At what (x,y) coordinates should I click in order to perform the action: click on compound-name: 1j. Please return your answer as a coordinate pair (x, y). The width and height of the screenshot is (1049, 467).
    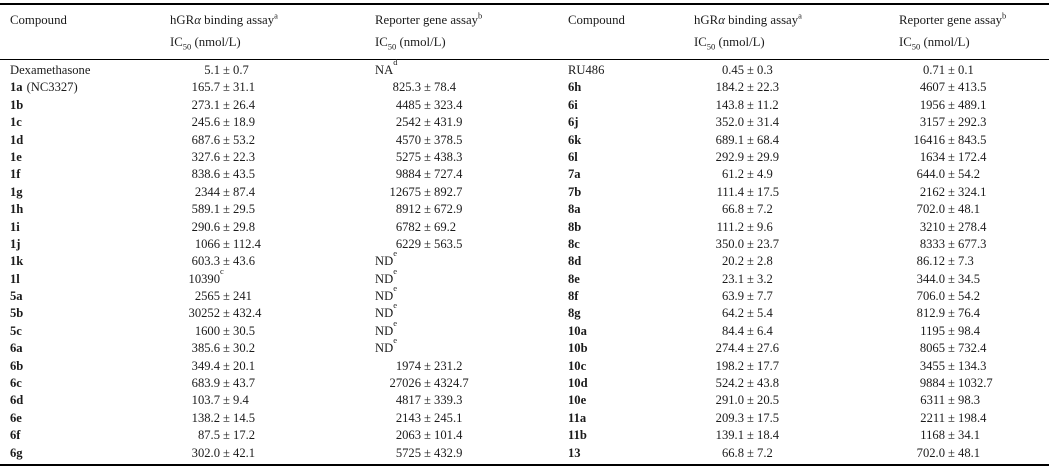
    Looking at the image, I should click on (15, 243).